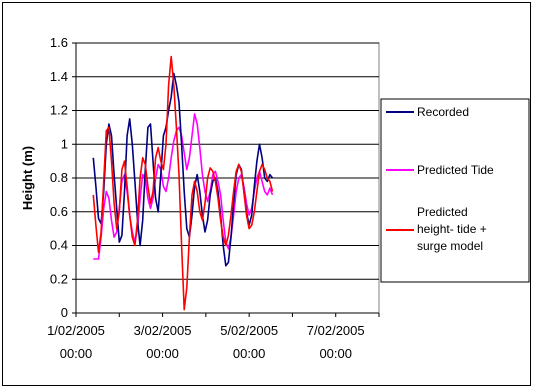 This screenshot has width=535, height=390. Describe the element at coordinates (336, 330) in the screenshot. I see `x-tick-label-date: 7/02/2005` at that location.